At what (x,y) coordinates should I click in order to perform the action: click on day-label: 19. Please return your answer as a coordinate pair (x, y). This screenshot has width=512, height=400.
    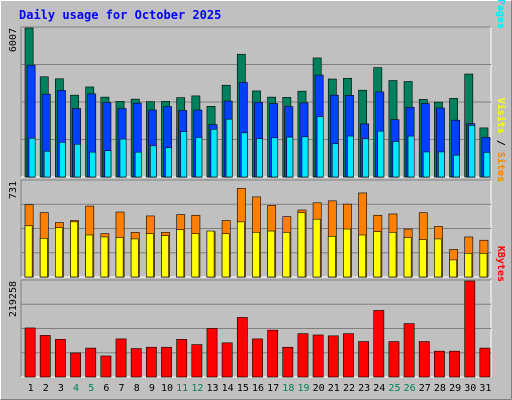
    Looking at the image, I should click on (303, 388).